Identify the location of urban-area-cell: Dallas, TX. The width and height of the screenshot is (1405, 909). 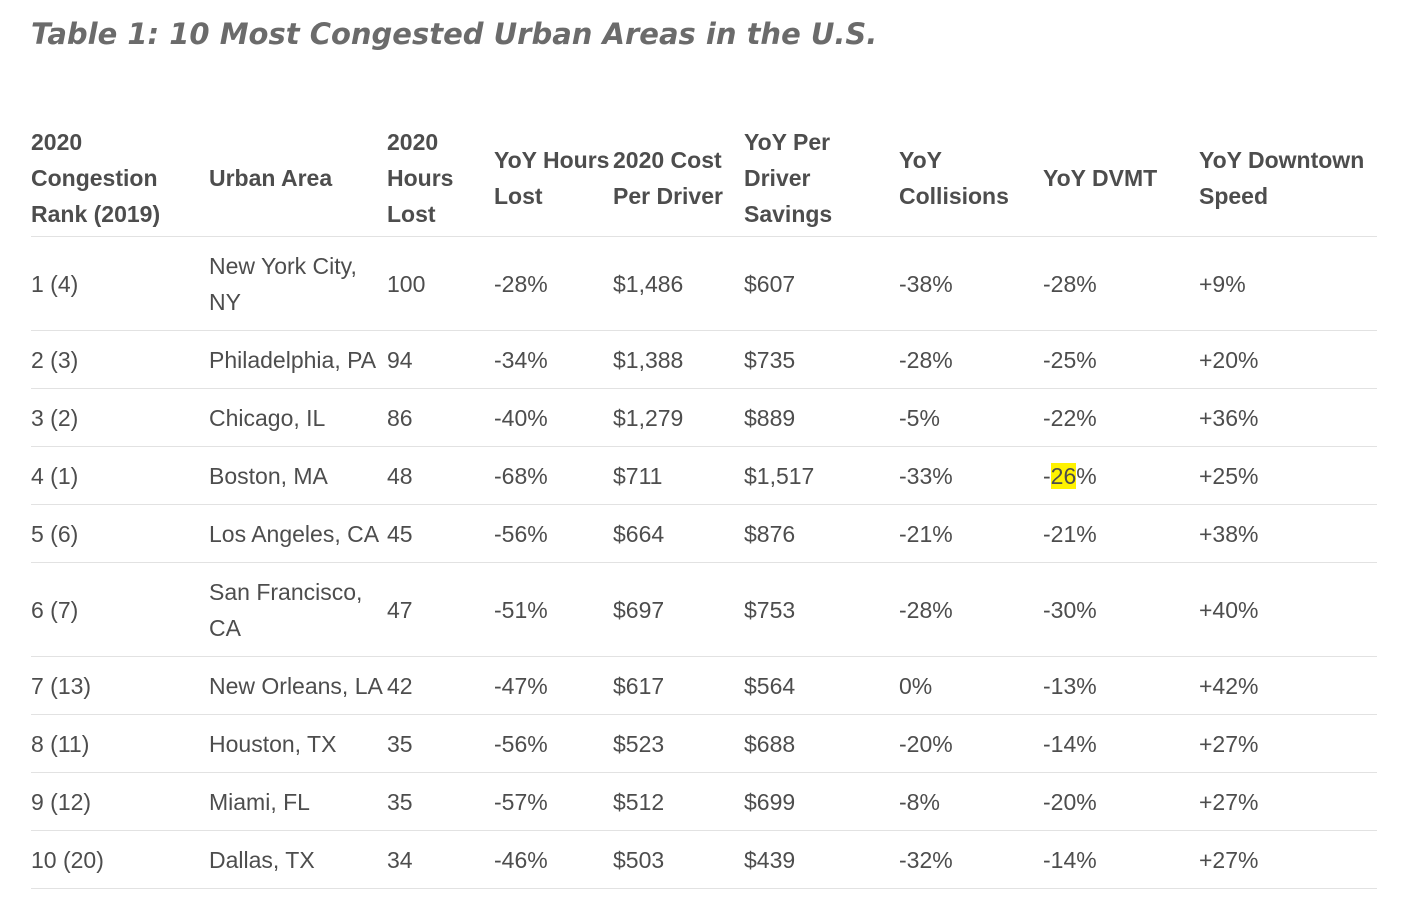
(298, 859).